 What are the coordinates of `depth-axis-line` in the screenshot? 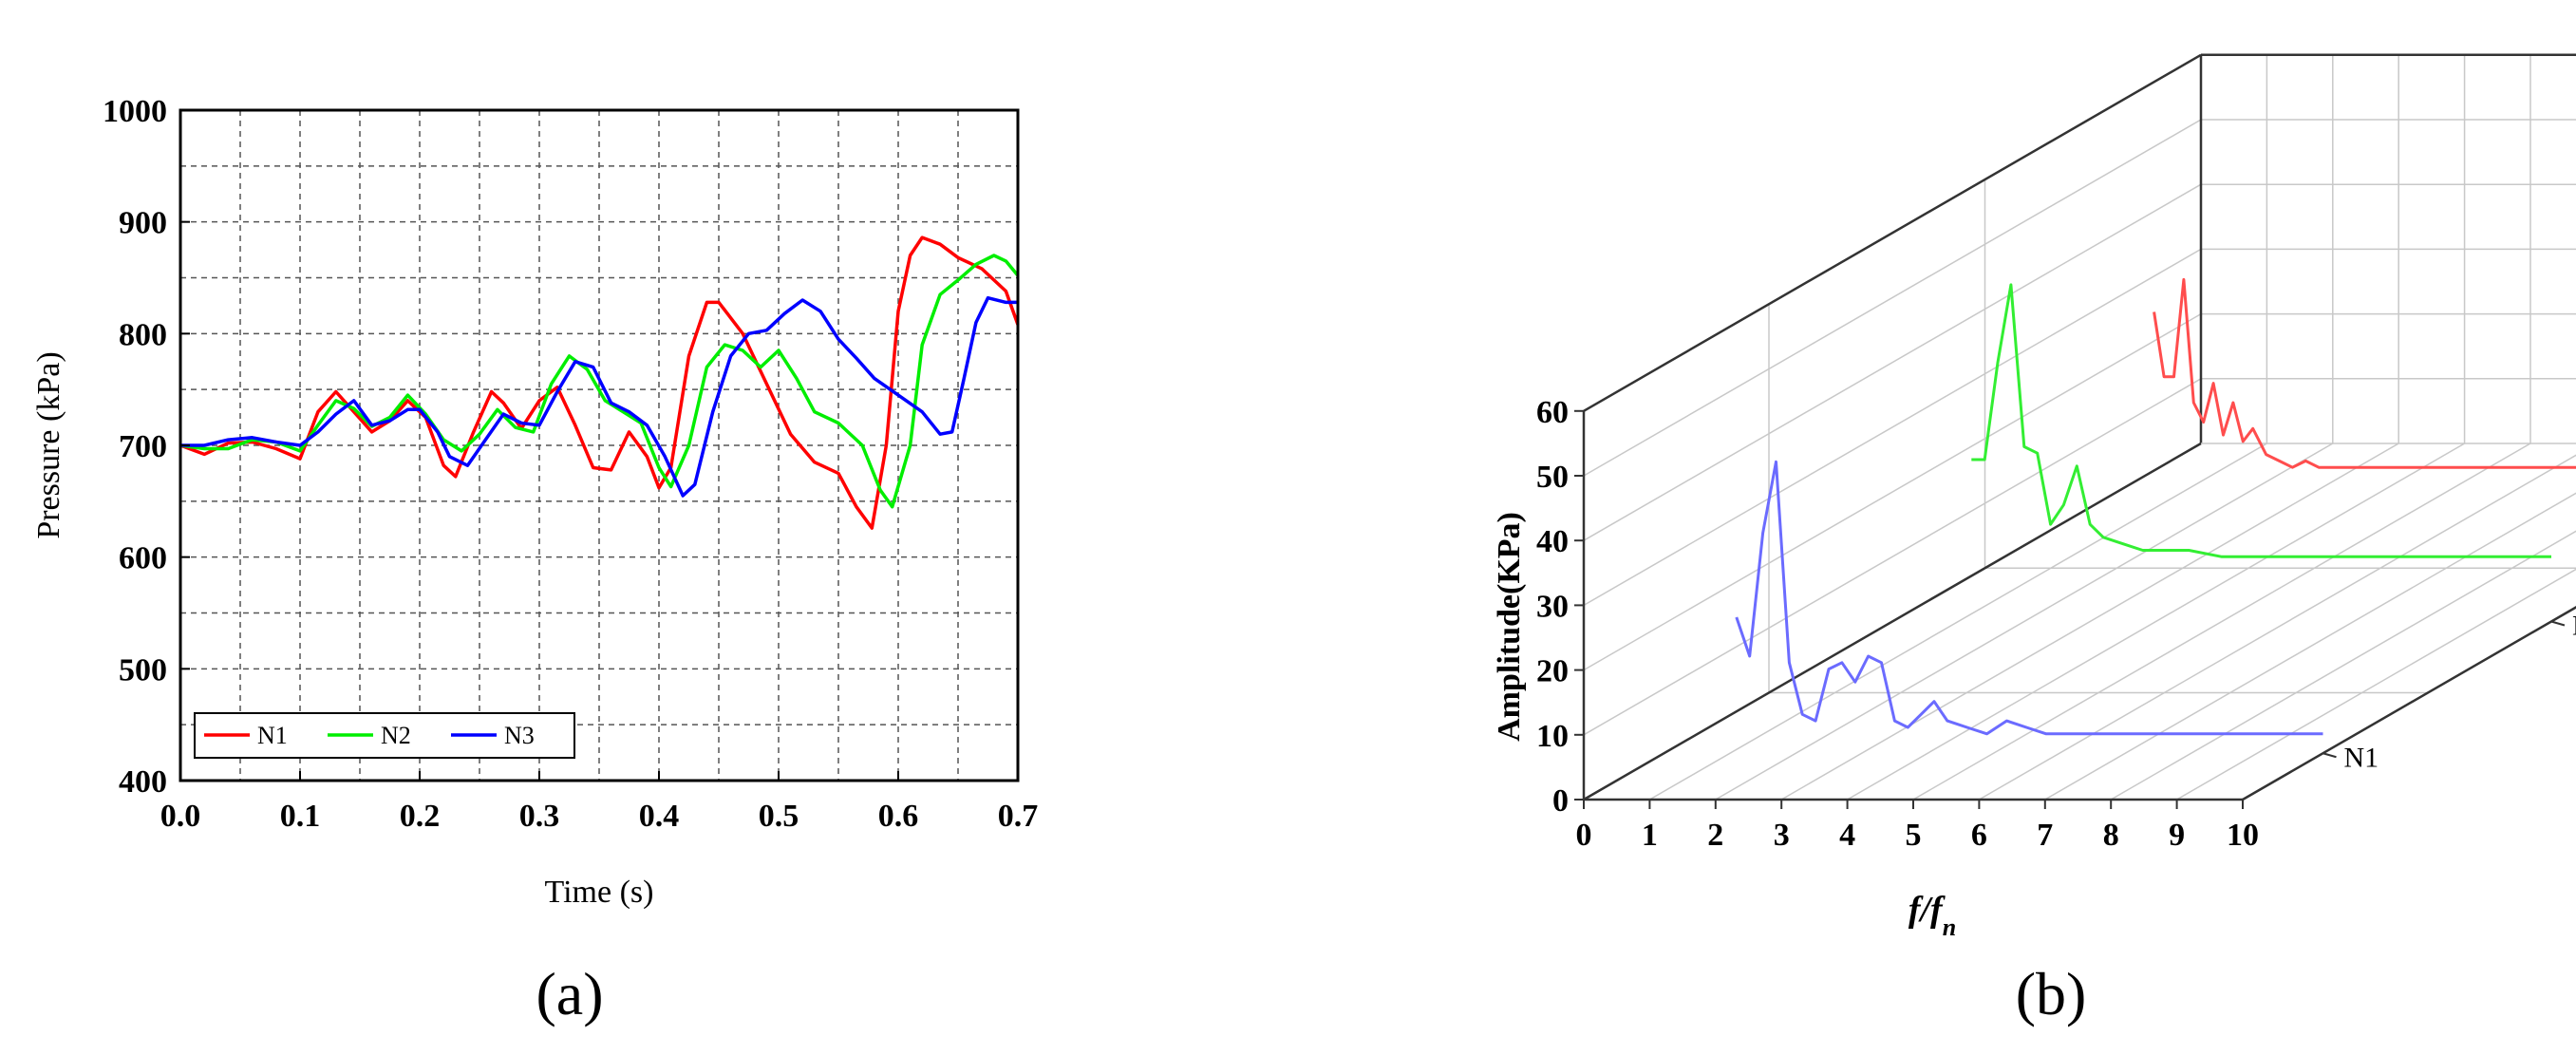 It's located at (2409, 704).